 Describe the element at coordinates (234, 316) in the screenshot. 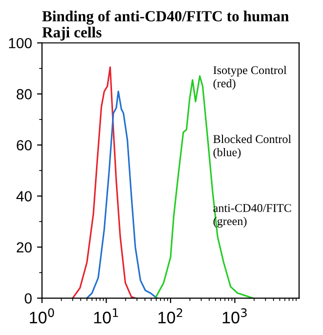

I see `x-tick-label: 10$^{3}$` at that location.